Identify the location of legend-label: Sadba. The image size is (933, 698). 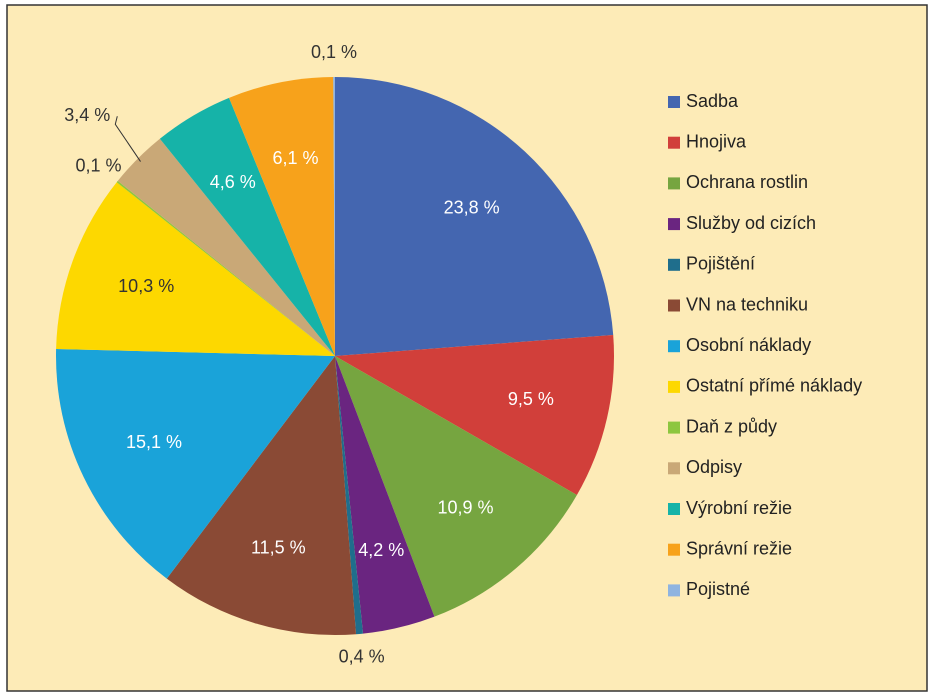
(712, 101).